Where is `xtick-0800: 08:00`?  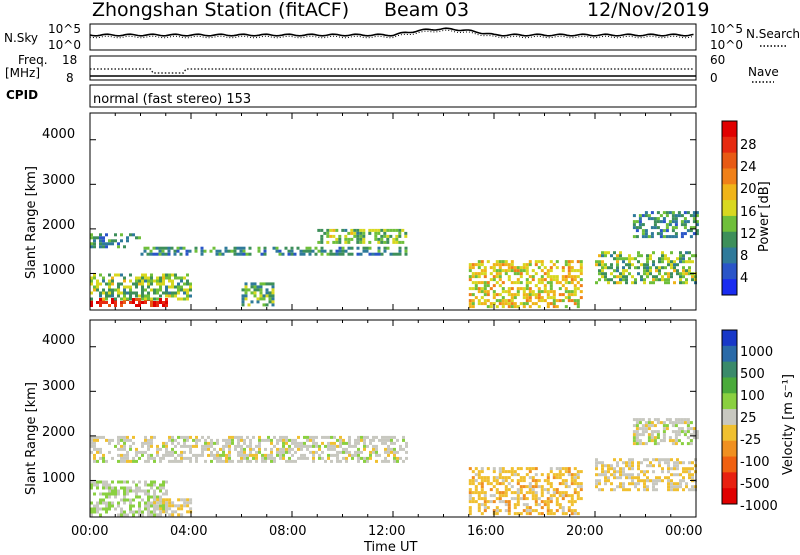 xtick-0800: 08:00 is located at coordinates (288, 531).